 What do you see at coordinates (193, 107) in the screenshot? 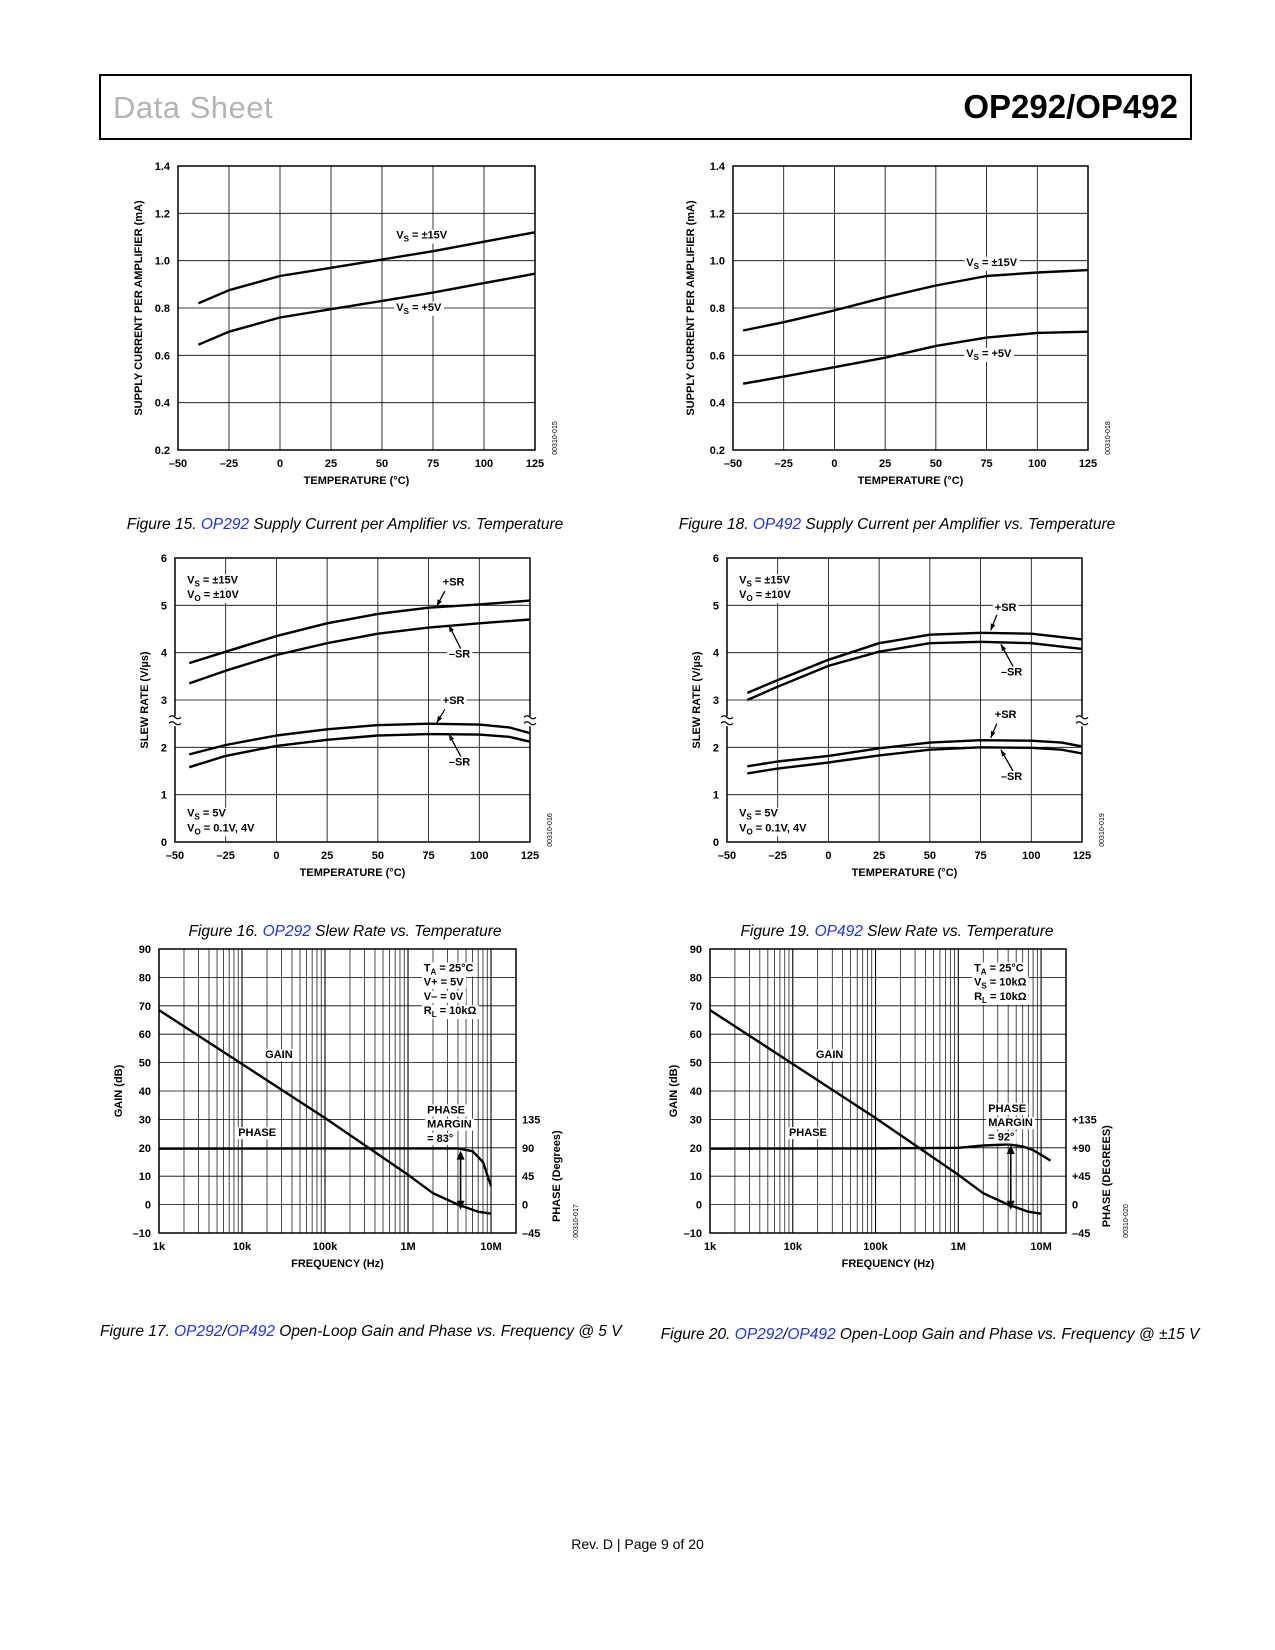
I see `datasheet-label: Data Sheet` at bounding box center [193, 107].